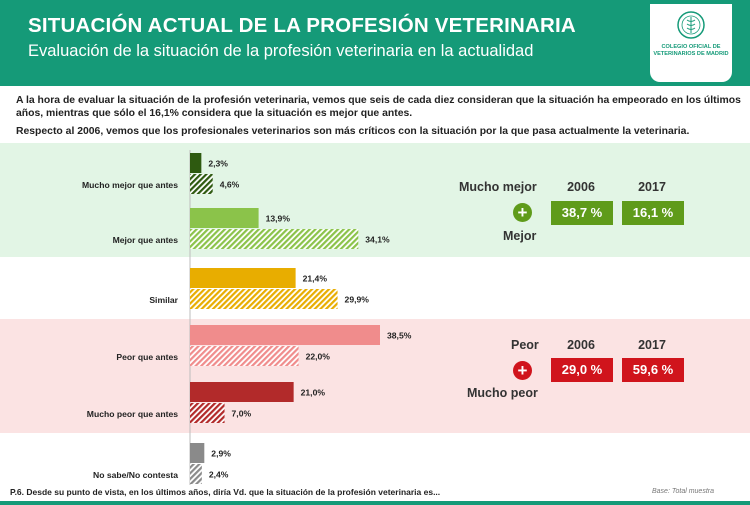 This screenshot has width=750, height=505. Describe the element at coordinates (653, 213) in the screenshot. I see `cmp-mejor-value2: 16,1 %` at that location.